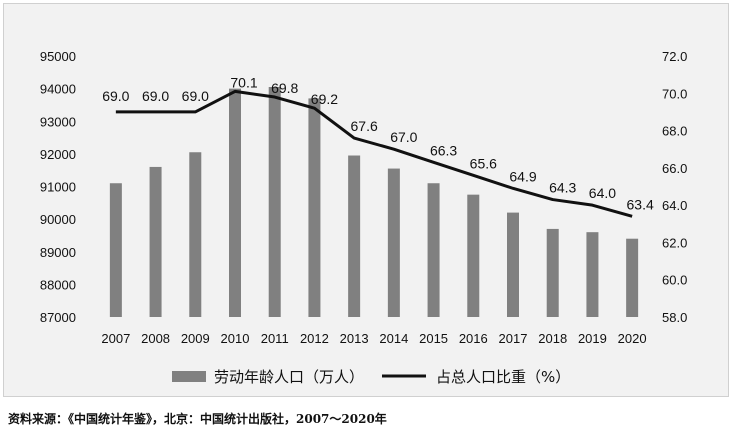 The image size is (733, 439). Describe the element at coordinates (674, 56) in the screenshot. I see `right-axis-tick-label: 72.0` at that location.